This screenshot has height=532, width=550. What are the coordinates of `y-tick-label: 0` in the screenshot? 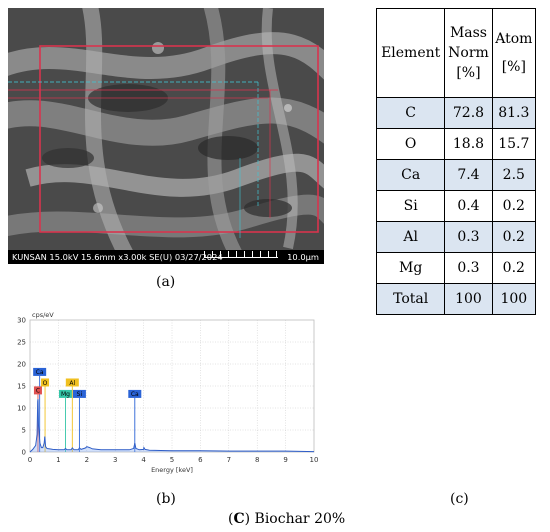 It's located at (24, 453).